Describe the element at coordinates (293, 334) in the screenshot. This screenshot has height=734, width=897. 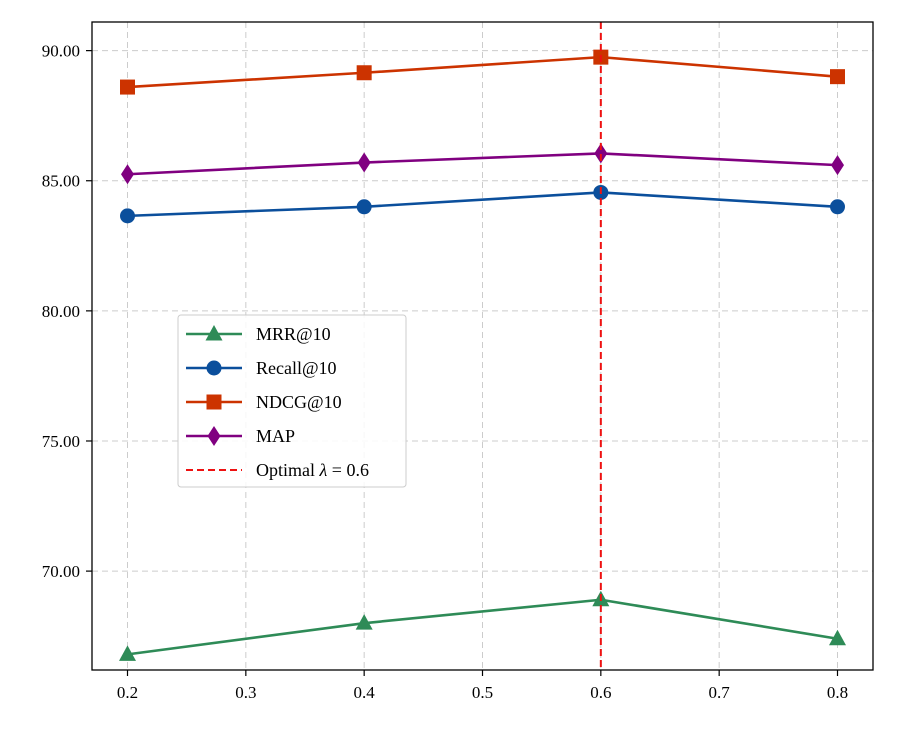
I see `legend-label: MRR@10` at that location.